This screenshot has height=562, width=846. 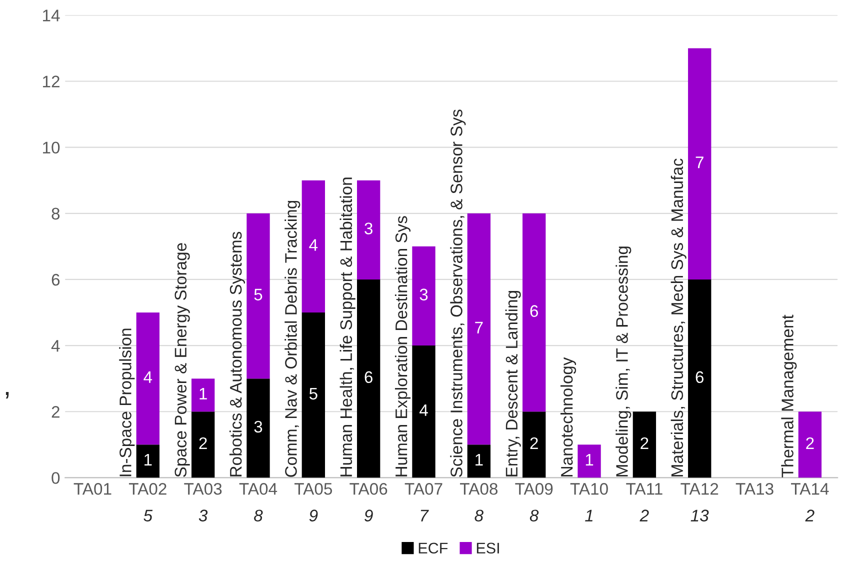 What do you see at coordinates (589, 489) in the screenshot?
I see `x-tick-label: TA10` at bounding box center [589, 489].